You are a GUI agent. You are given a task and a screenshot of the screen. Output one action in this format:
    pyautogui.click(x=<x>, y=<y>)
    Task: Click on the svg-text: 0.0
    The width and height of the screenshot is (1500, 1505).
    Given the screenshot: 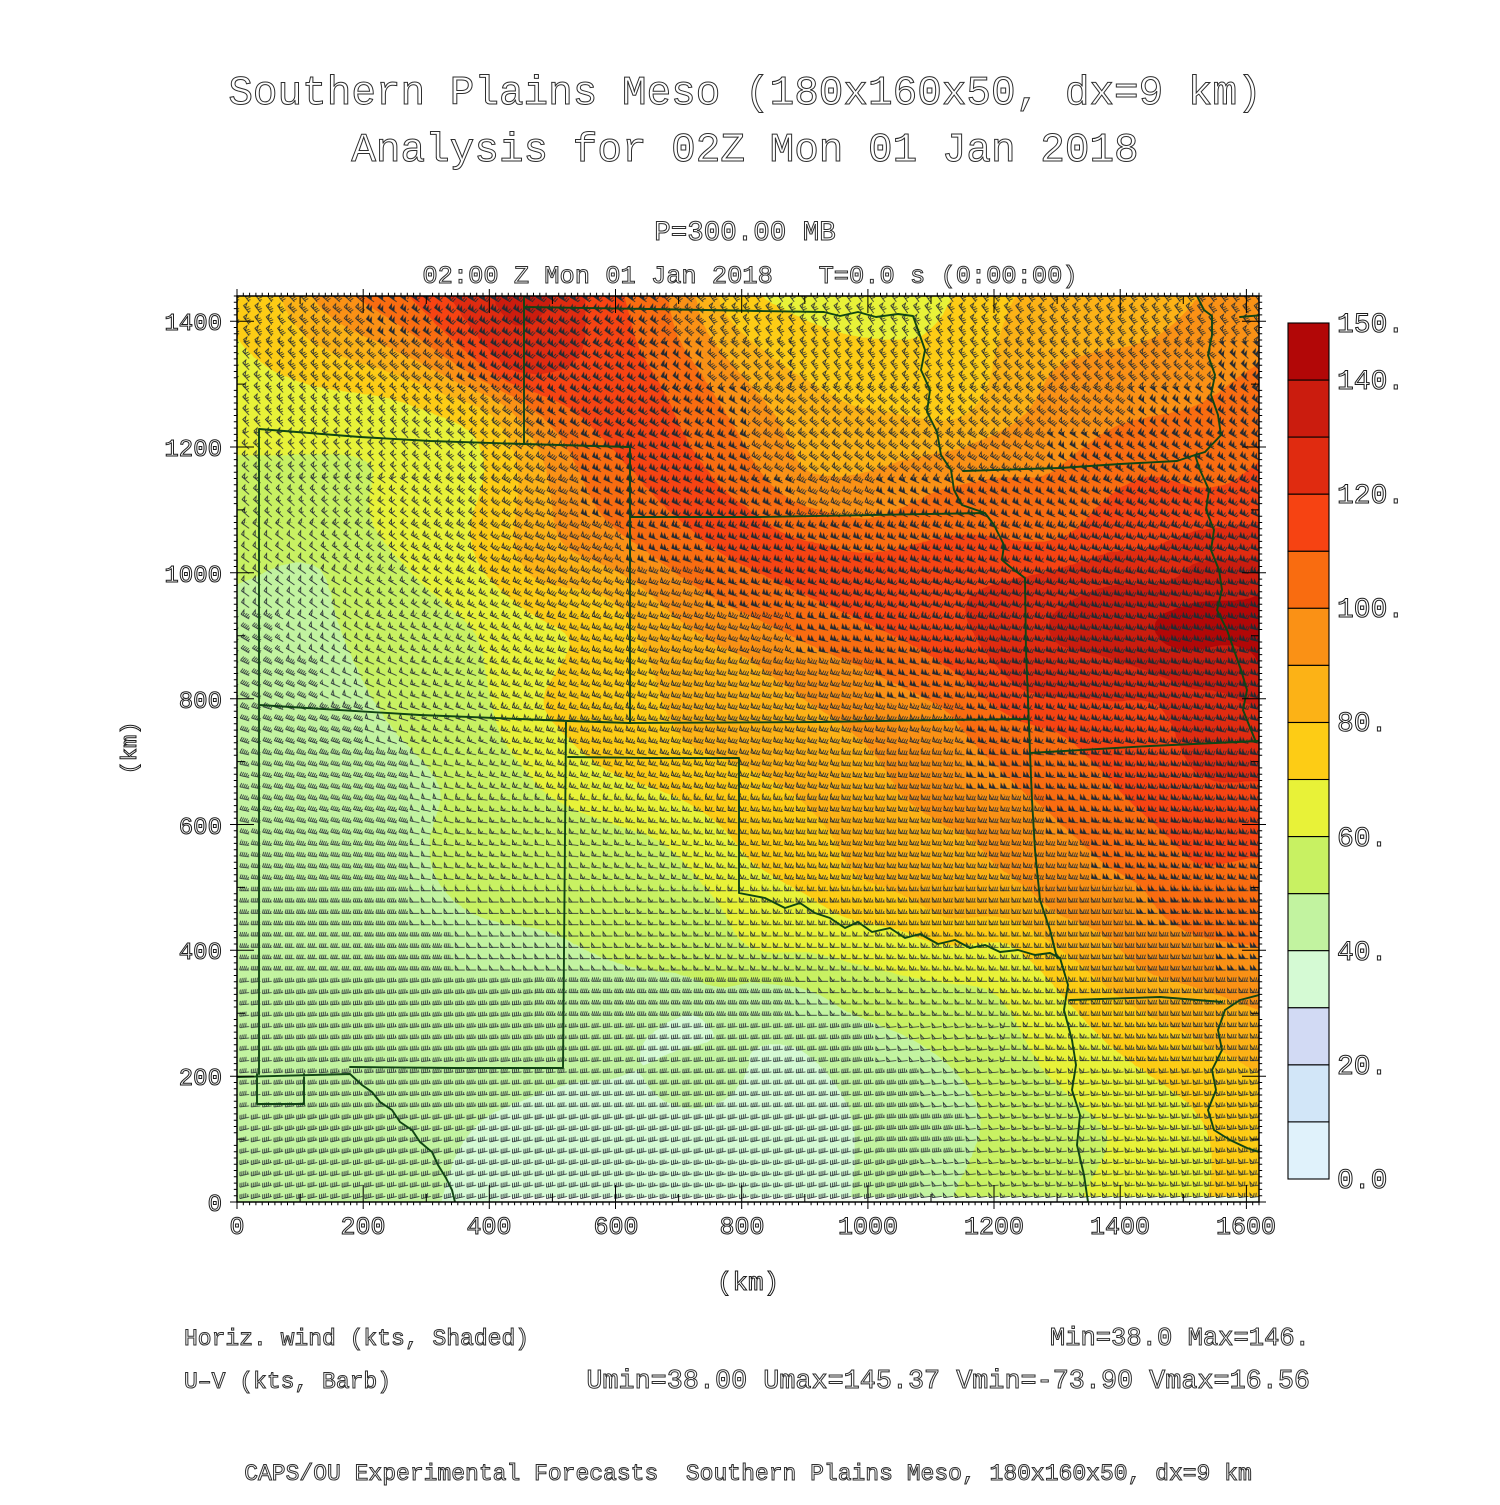 What is the action you would take?
    pyautogui.click(x=1362, y=1181)
    